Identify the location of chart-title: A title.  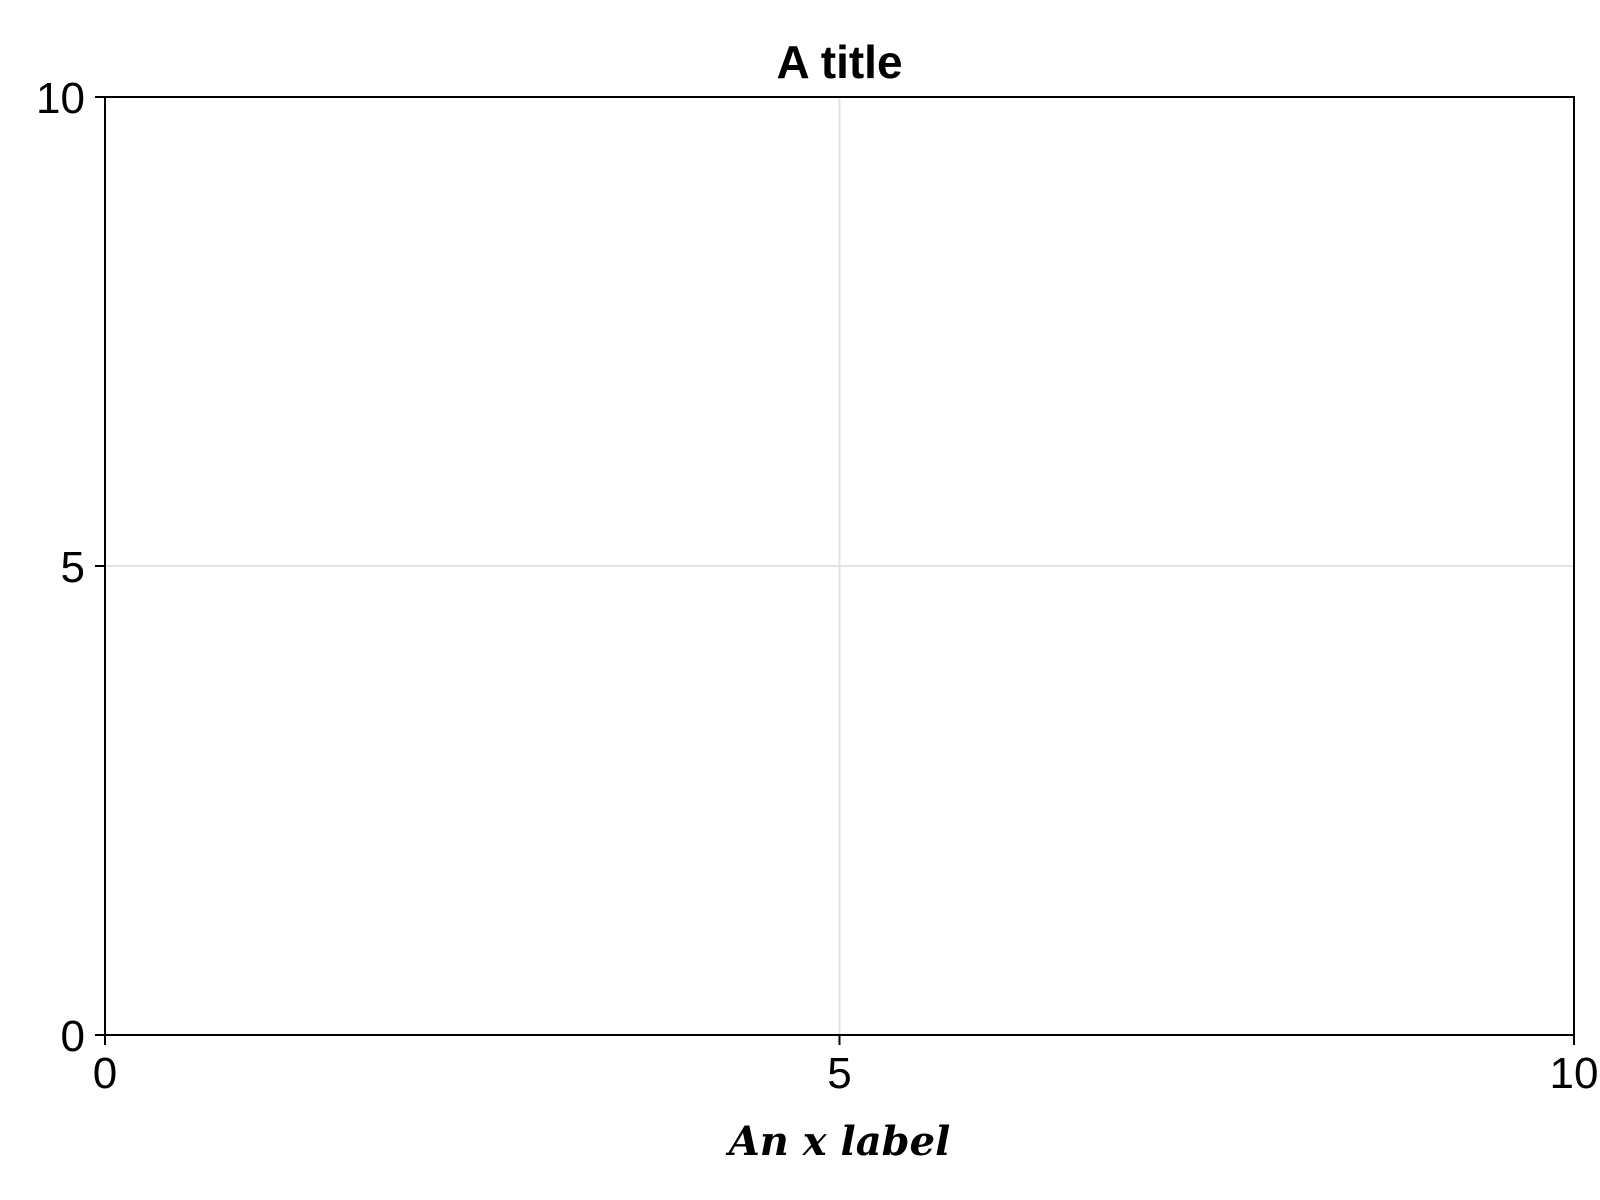
(839, 62).